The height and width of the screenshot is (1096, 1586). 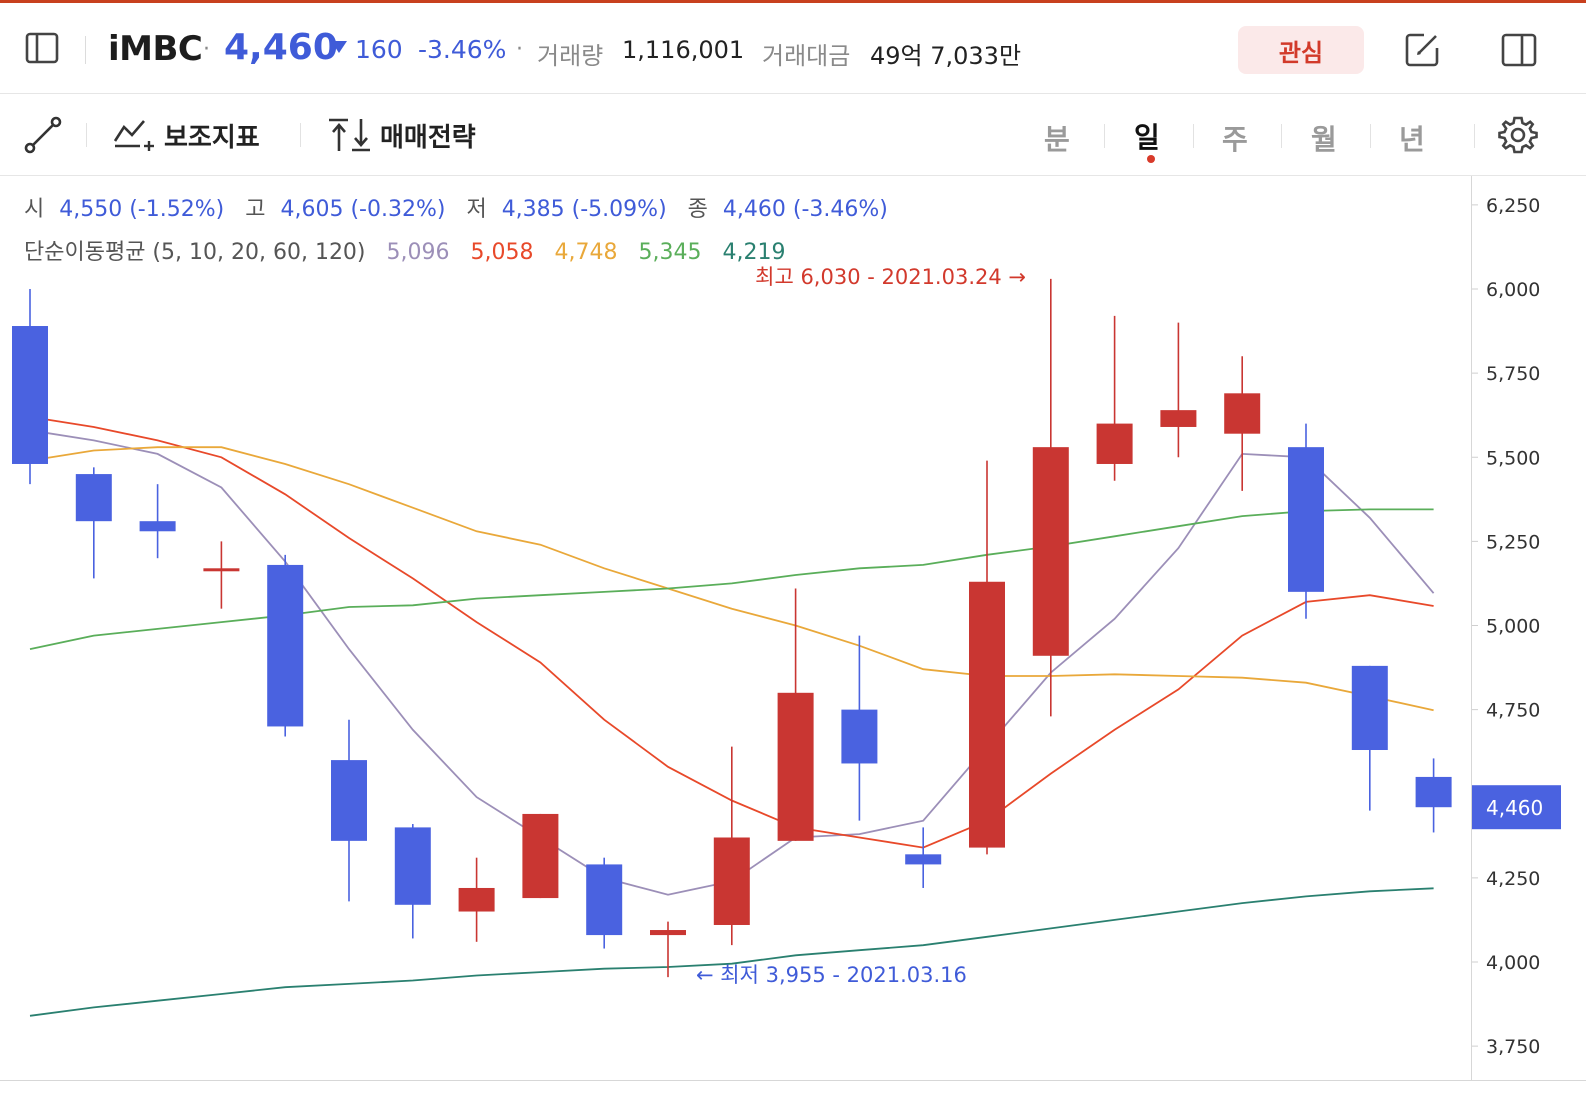 What do you see at coordinates (363, 209) in the screenshot?
I see `high-value: 4,605 (-0.32%)` at bounding box center [363, 209].